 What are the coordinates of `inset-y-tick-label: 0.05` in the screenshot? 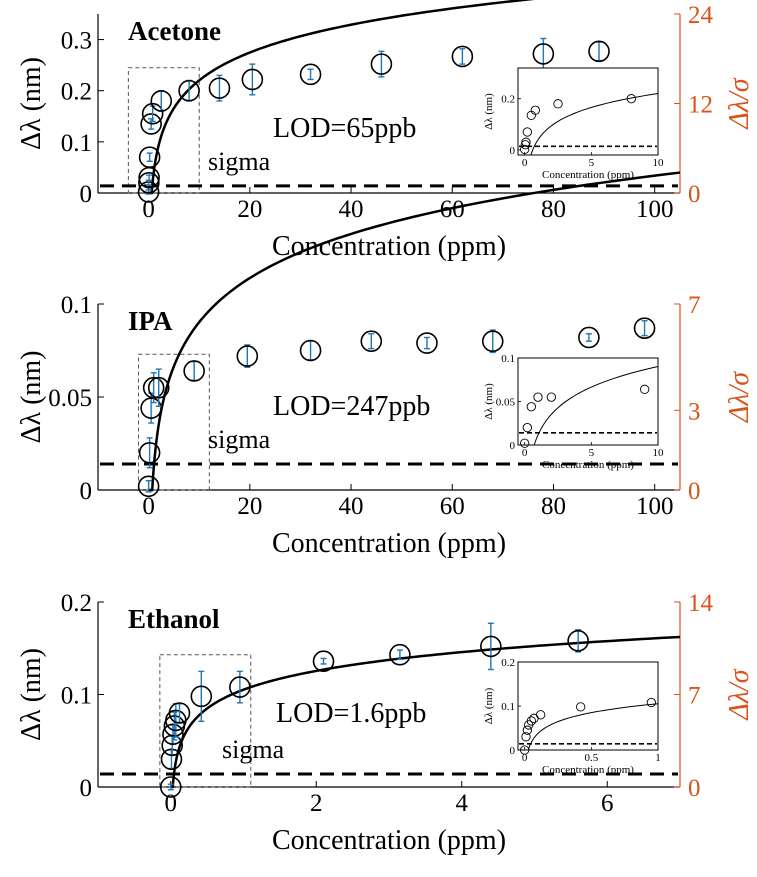 It's located at (506, 403).